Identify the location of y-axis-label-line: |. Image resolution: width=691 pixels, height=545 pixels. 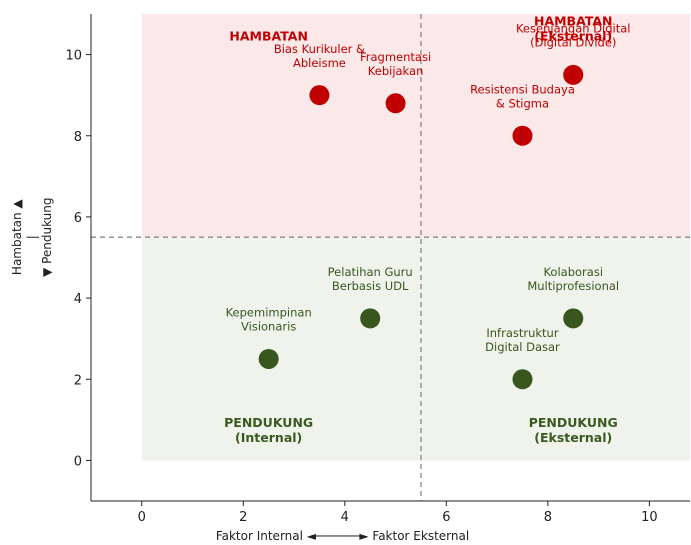
(32, 237).